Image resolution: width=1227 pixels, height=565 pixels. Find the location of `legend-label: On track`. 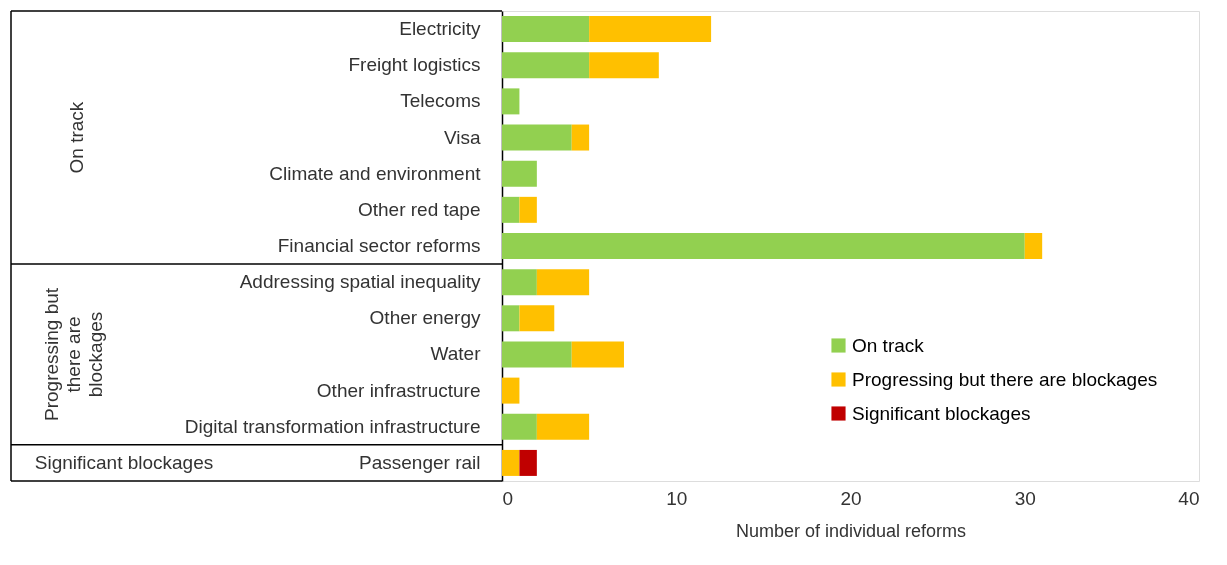

legend-label: On track is located at coordinates (888, 345).